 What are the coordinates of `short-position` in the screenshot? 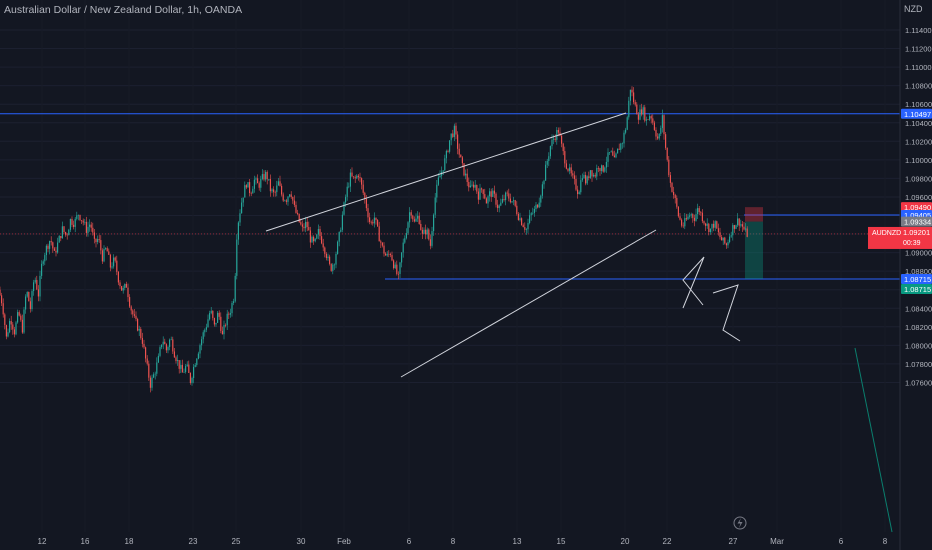 It's located at (754, 243).